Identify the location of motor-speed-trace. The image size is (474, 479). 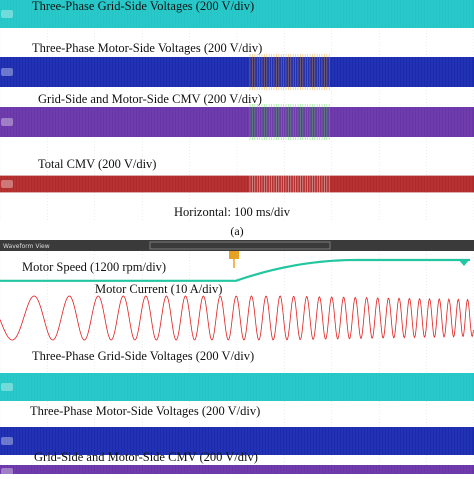
(235, 270).